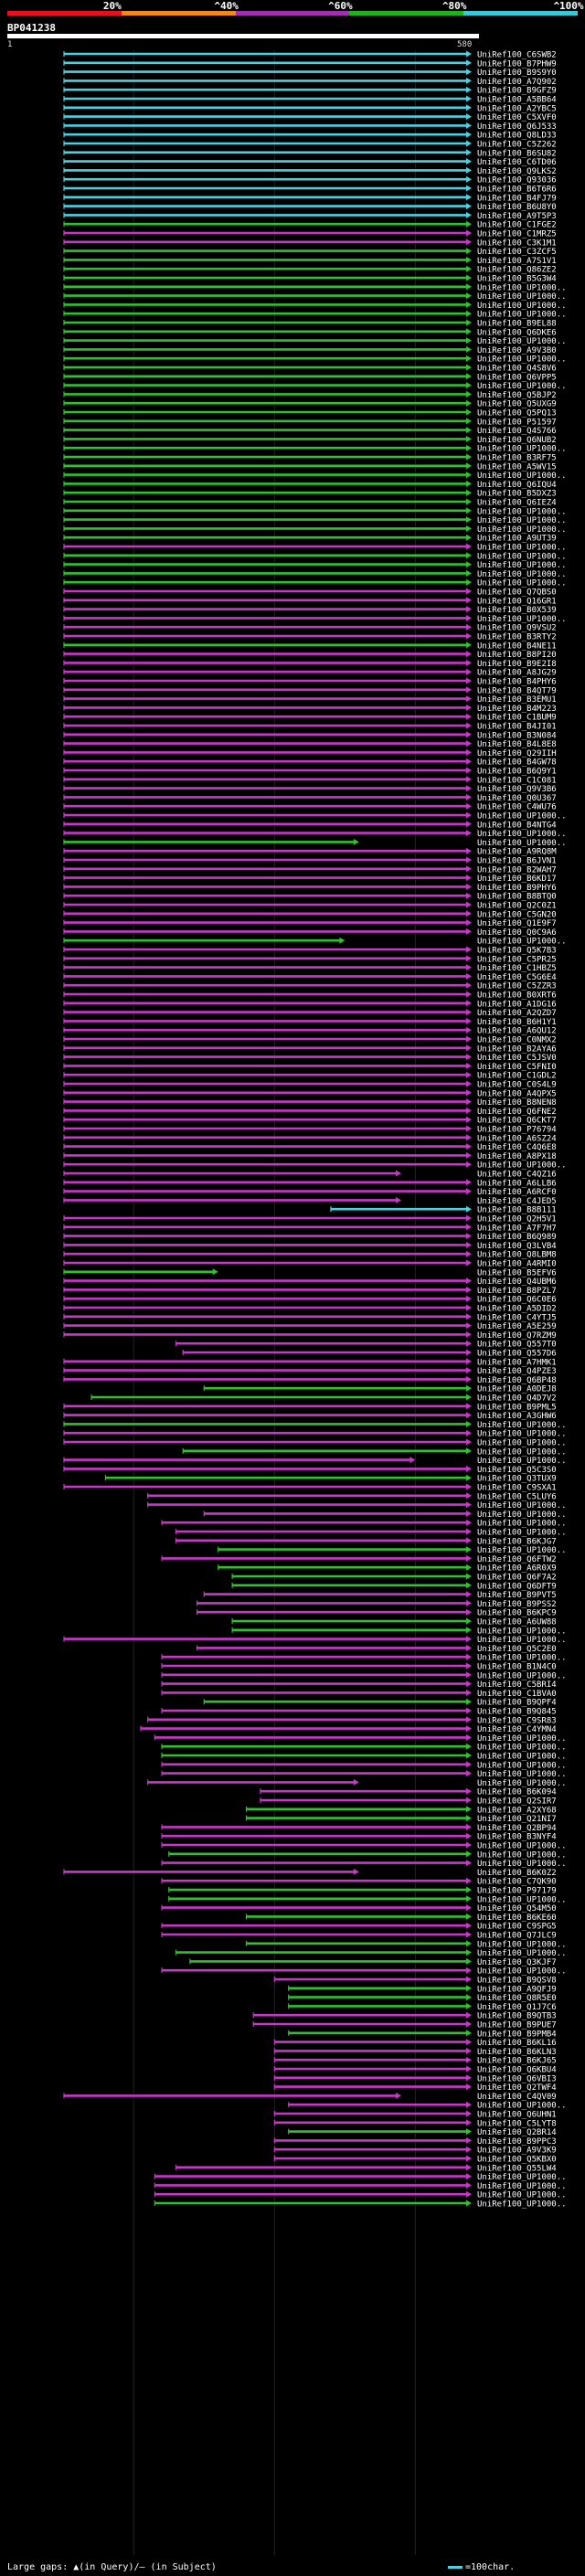 The image size is (585, 2576). I want to click on hit-name: UniRef100_Q5KBX0, so click(517, 2160).